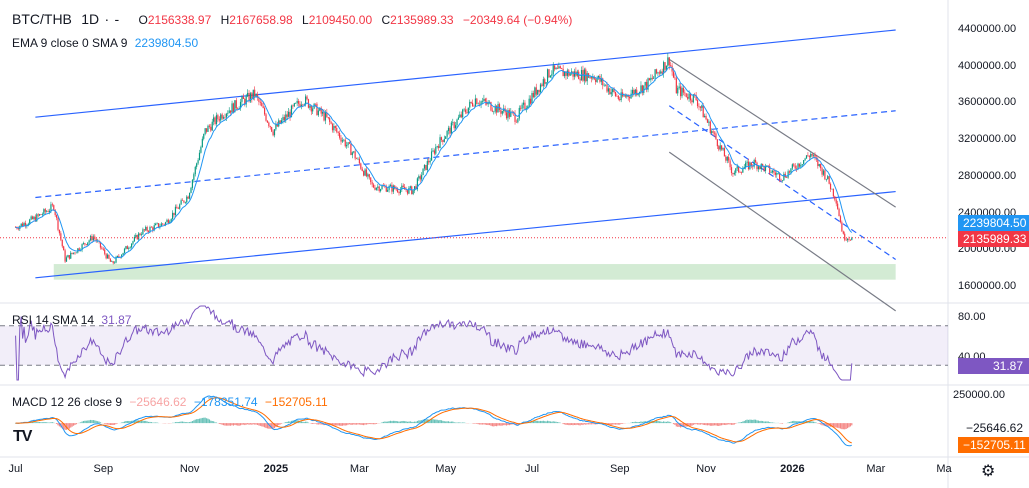 The image size is (1029, 488). Describe the element at coordinates (988, 471) in the screenshot. I see `gear-icon: ⚙` at that location.